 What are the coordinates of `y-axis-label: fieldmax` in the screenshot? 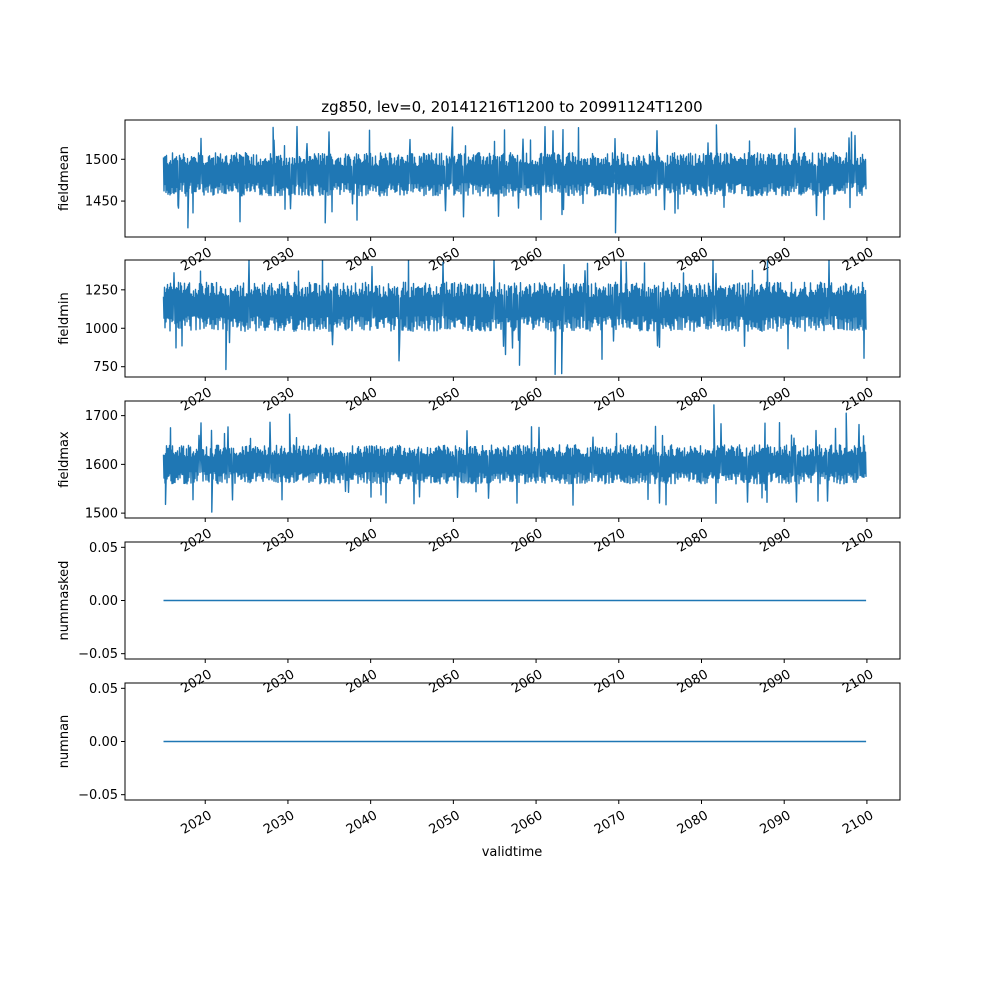 It's located at (64, 459).